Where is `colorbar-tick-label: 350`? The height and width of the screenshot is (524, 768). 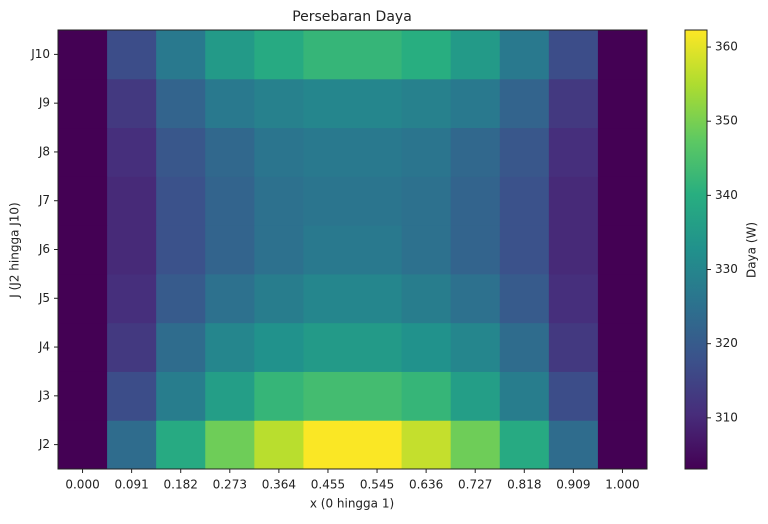 colorbar-tick-label: 350 is located at coordinates (726, 121).